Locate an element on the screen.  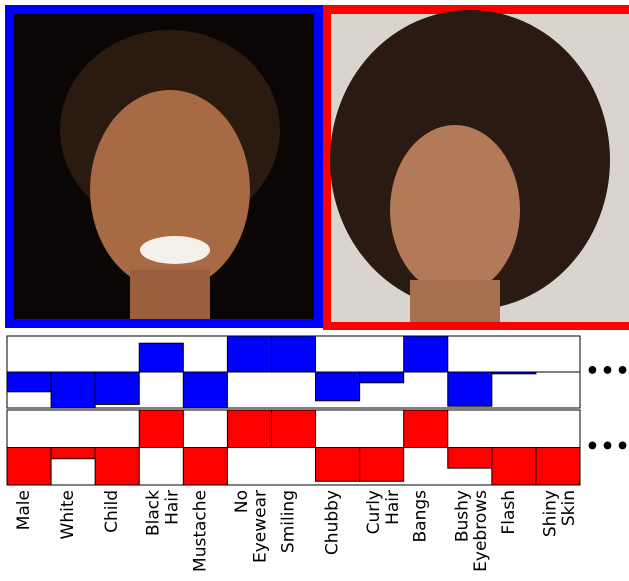
x-tick-label: BlackHair is located at coordinates (163, 513).